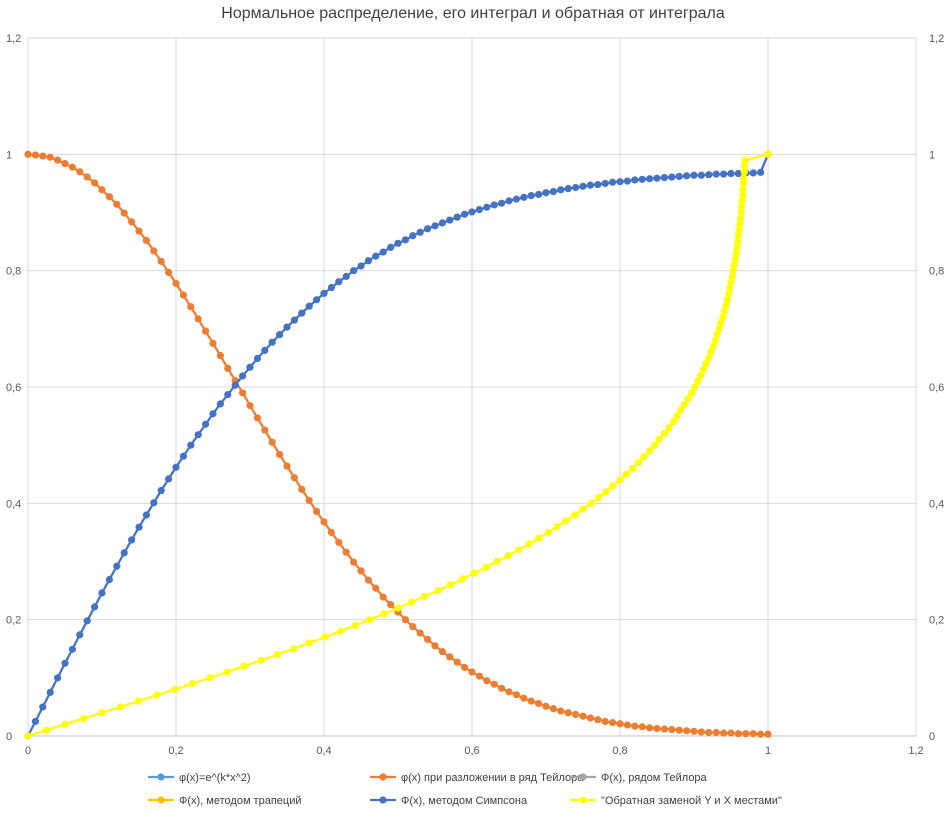 Image resolution: width=947 pixels, height=813 pixels. Describe the element at coordinates (9, 155) in the screenshot. I see `y-tick-label-left: 1` at that location.